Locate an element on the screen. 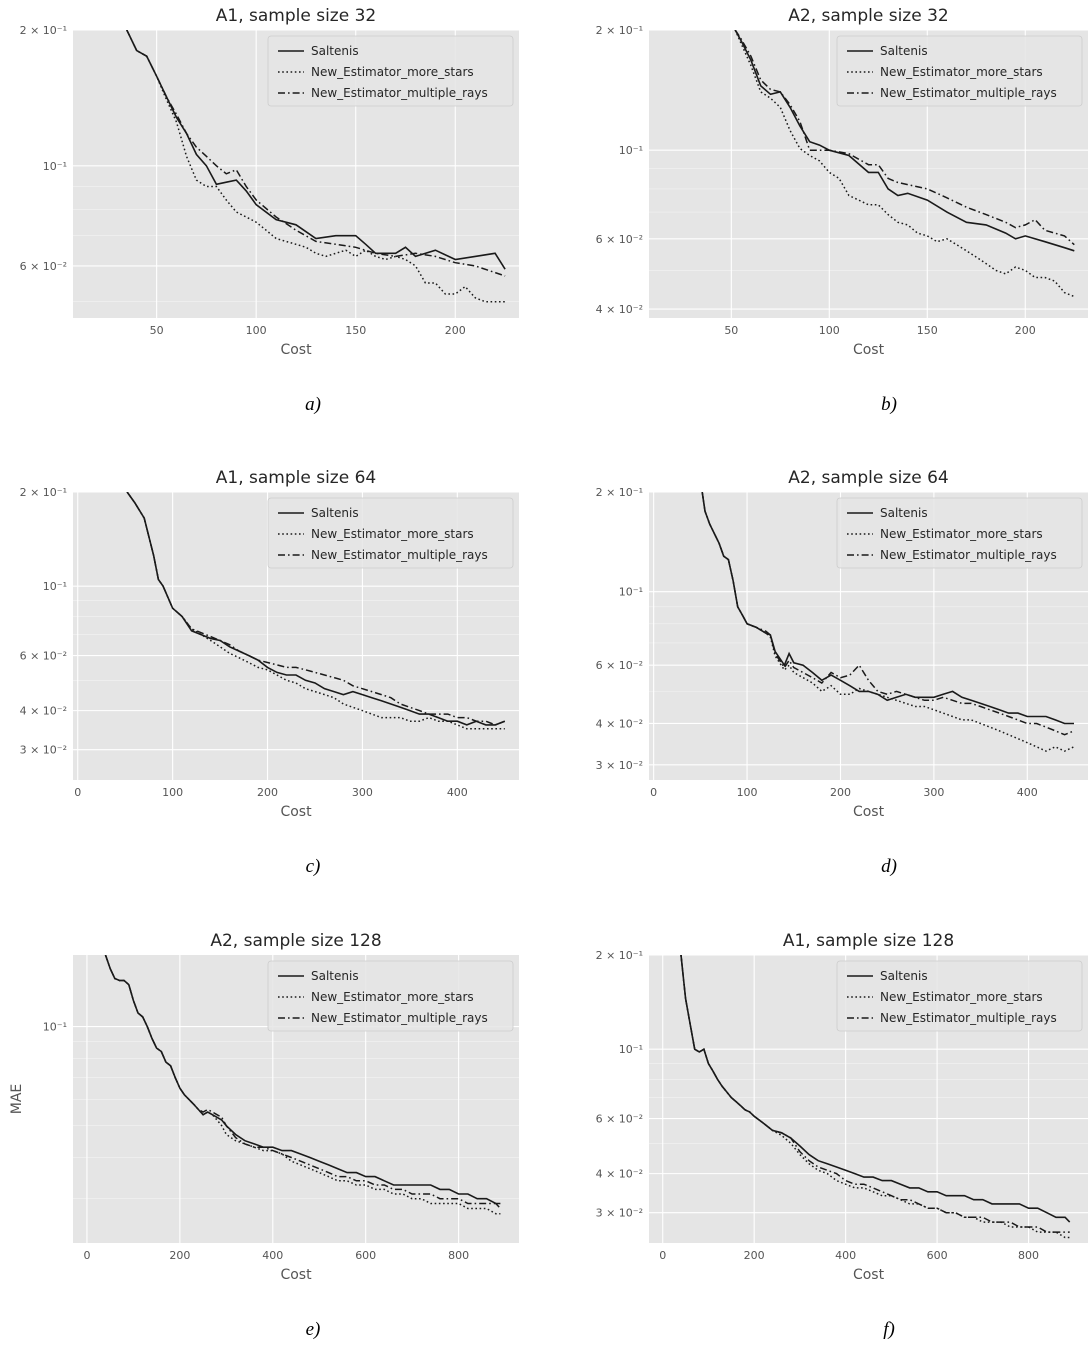 The width and height of the screenshot is (1088, 1347). chart-title: A2, sample size 32 is located at coordinates (868, 16).